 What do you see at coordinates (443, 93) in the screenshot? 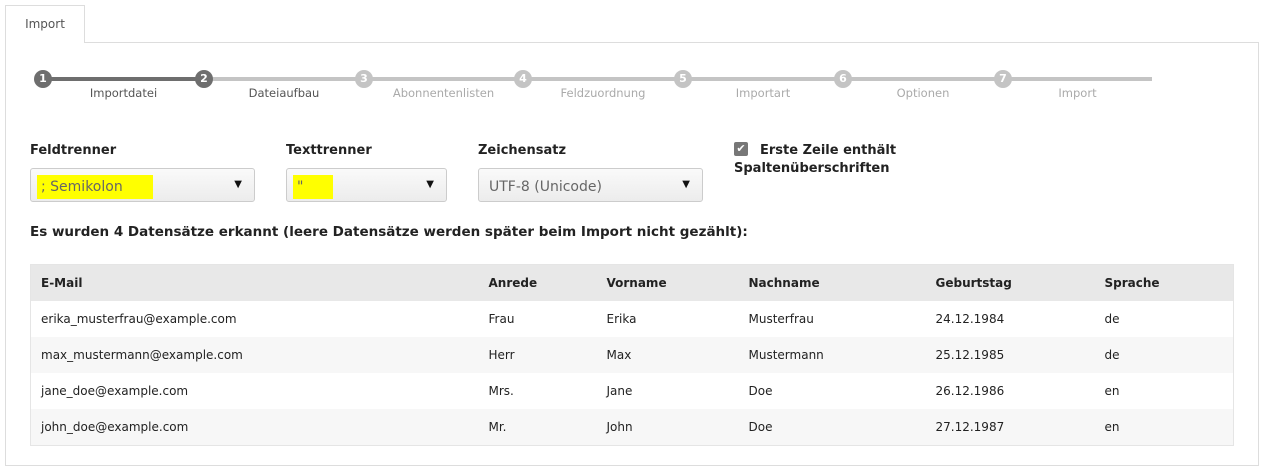
I see `step-3-label: Abonnentenlisten` at bounding box center [443, 93].